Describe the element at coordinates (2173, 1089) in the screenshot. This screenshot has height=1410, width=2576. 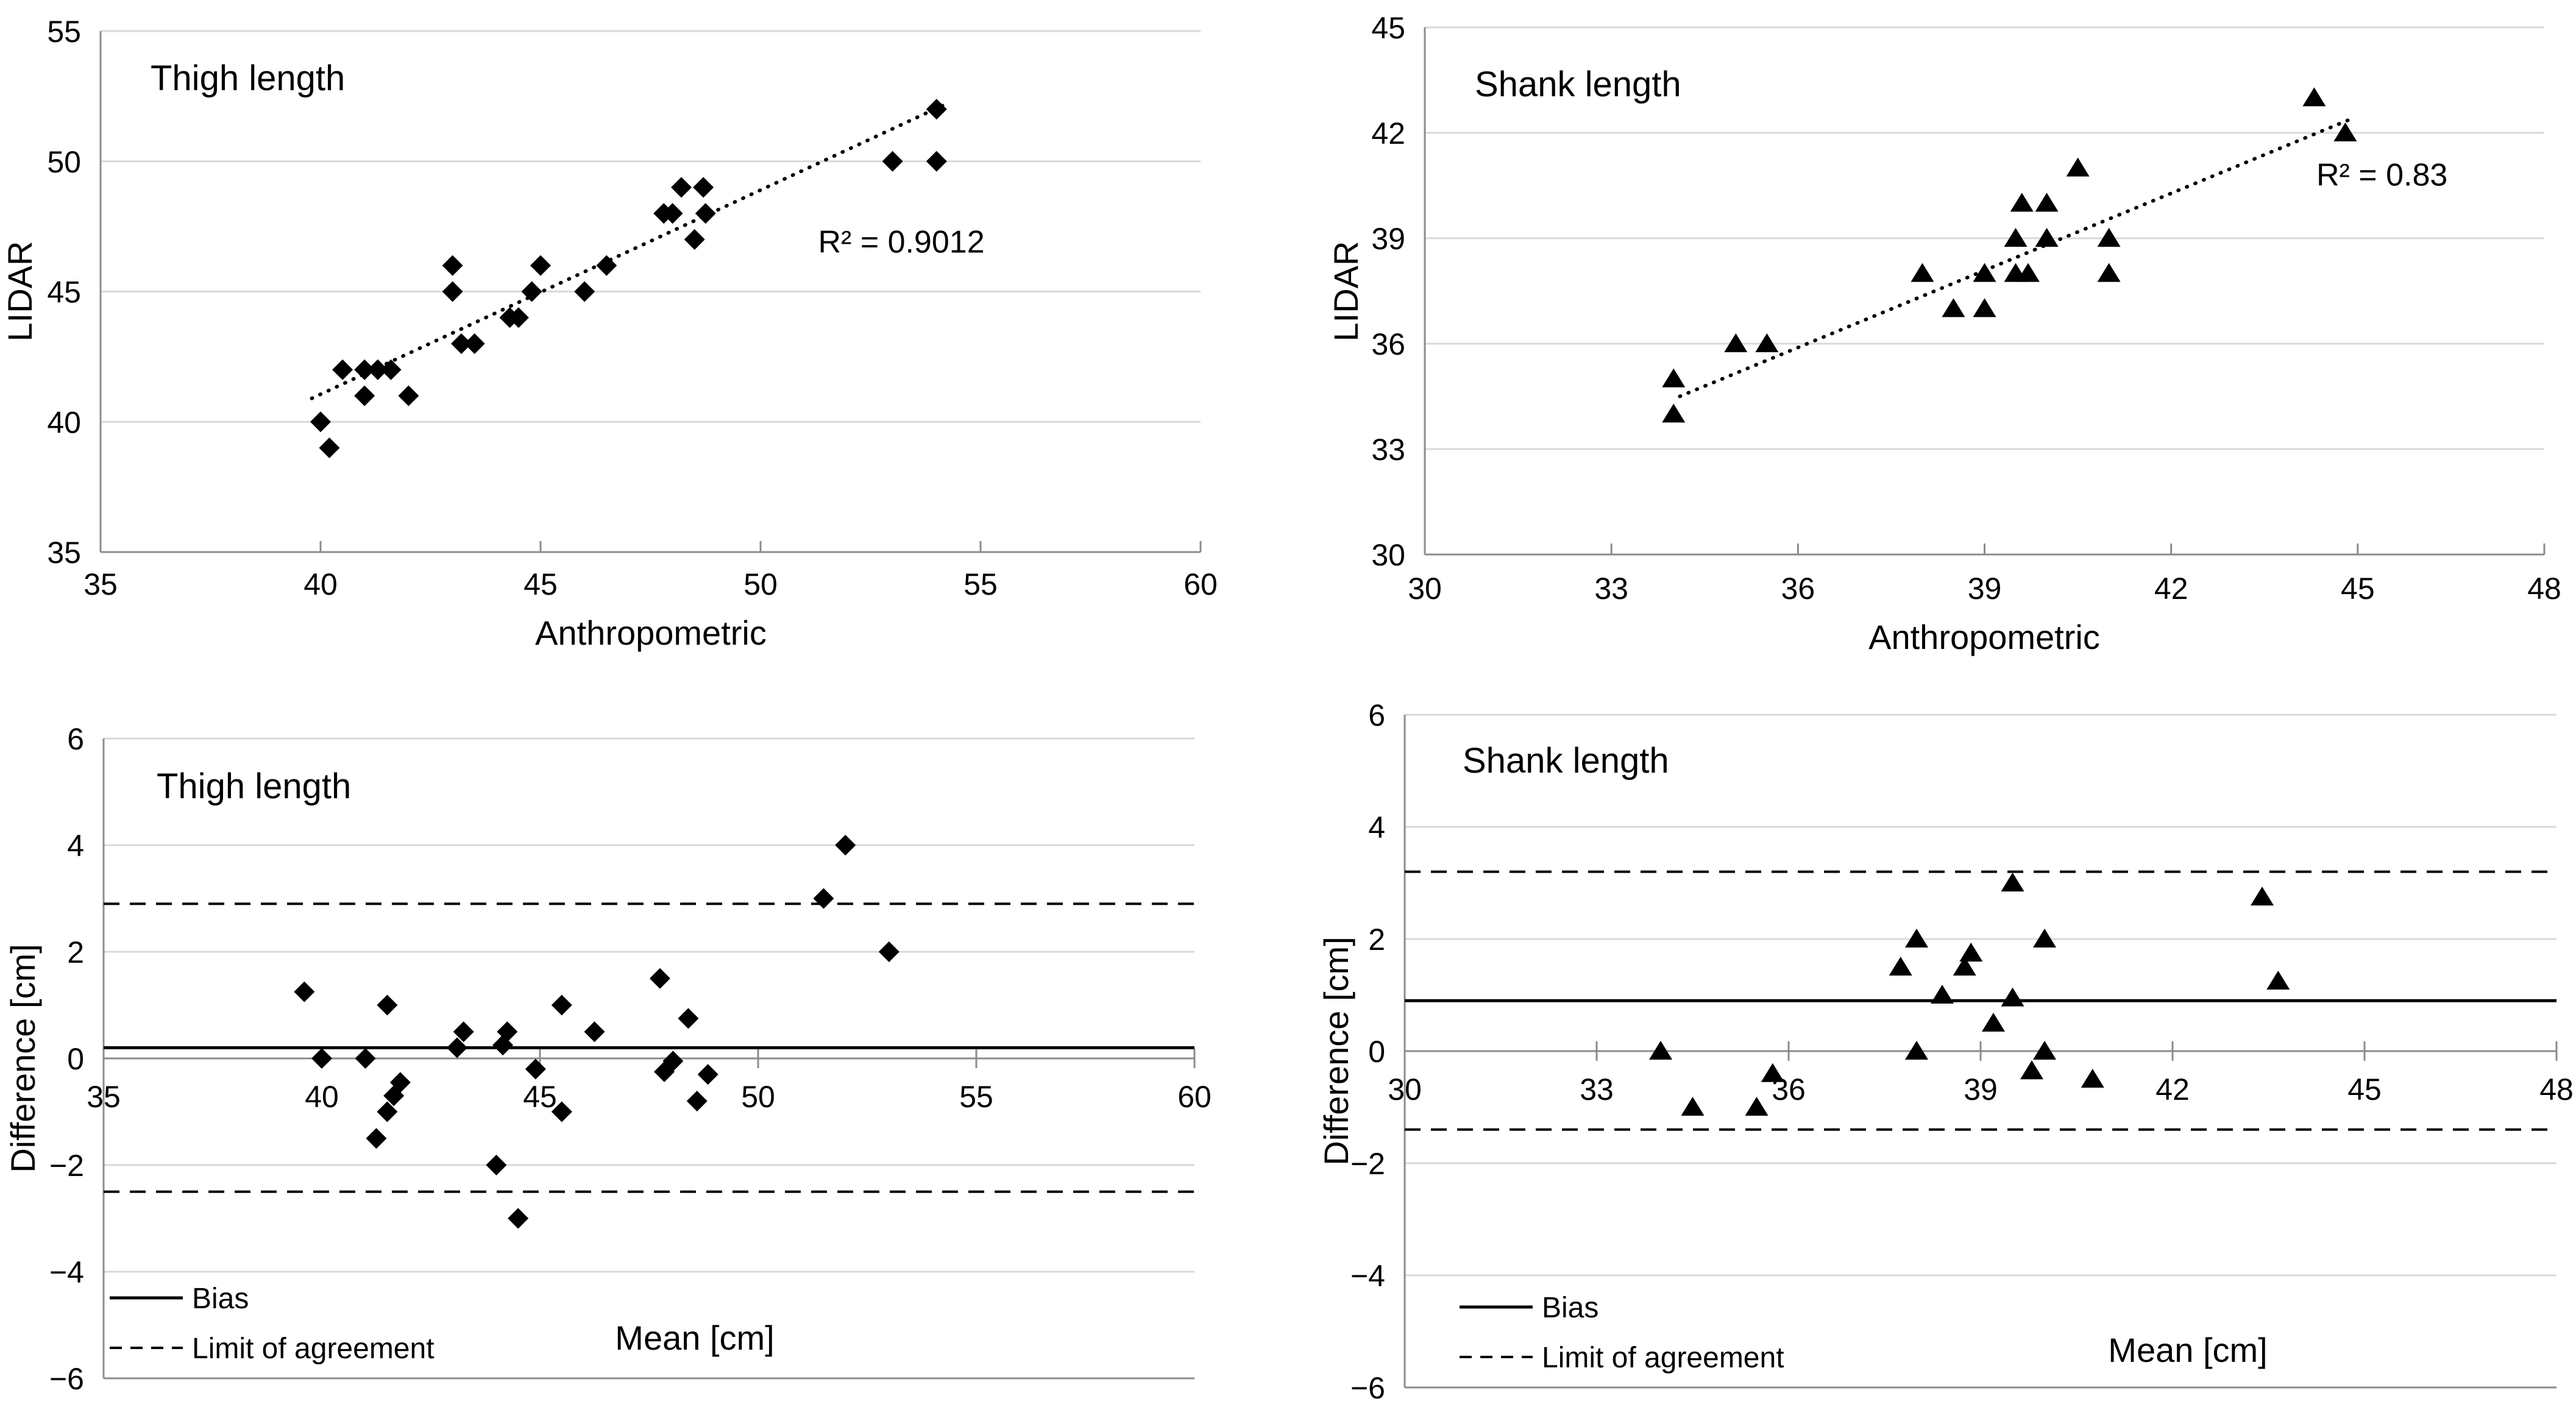
I see `x-tick-label: 42` at that location.